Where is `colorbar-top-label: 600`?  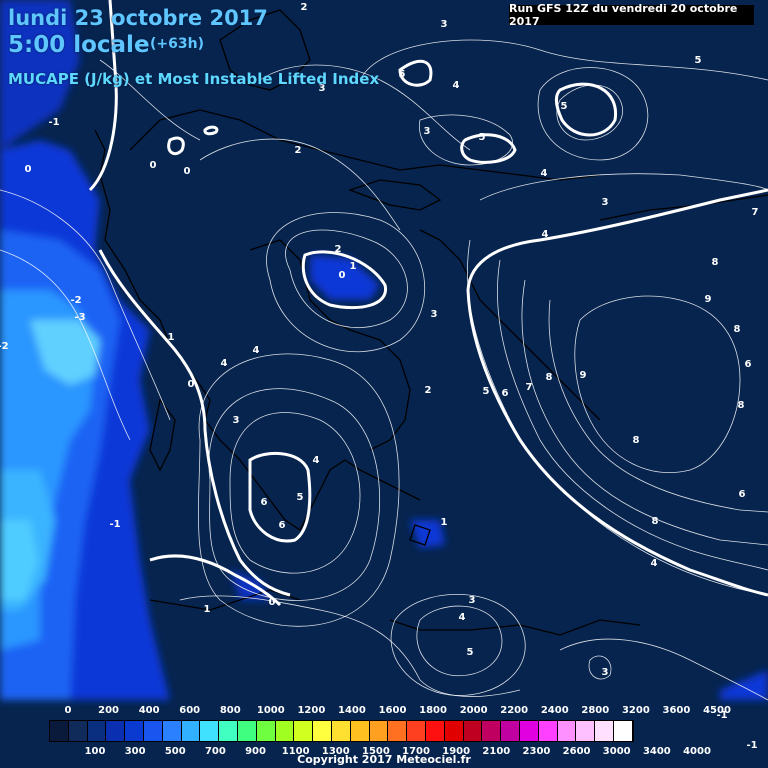 colorbar-top-label: 600 is located at coordinates (190, 710).